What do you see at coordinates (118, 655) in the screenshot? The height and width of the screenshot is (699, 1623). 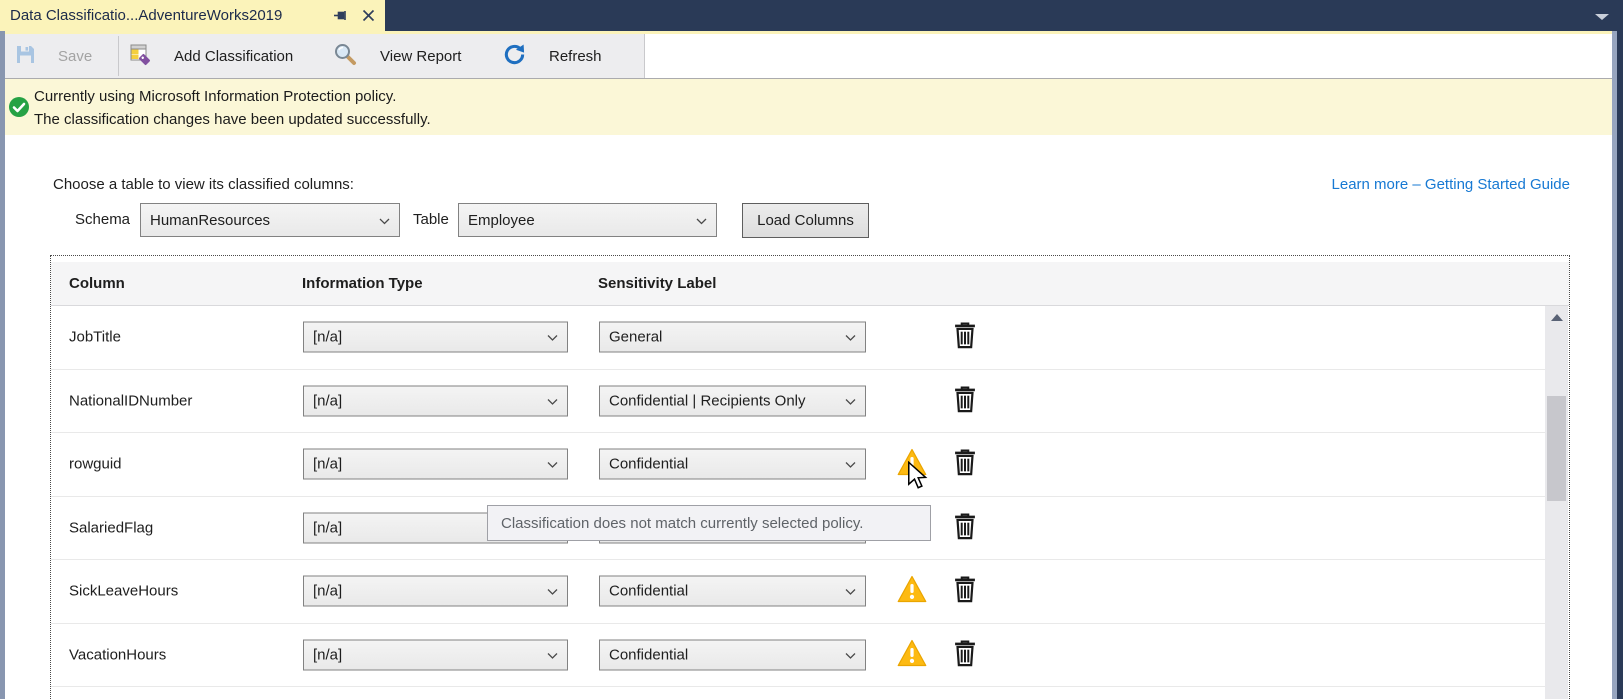 I see `column-name: VacationHours` at bounding box center [118, 655].